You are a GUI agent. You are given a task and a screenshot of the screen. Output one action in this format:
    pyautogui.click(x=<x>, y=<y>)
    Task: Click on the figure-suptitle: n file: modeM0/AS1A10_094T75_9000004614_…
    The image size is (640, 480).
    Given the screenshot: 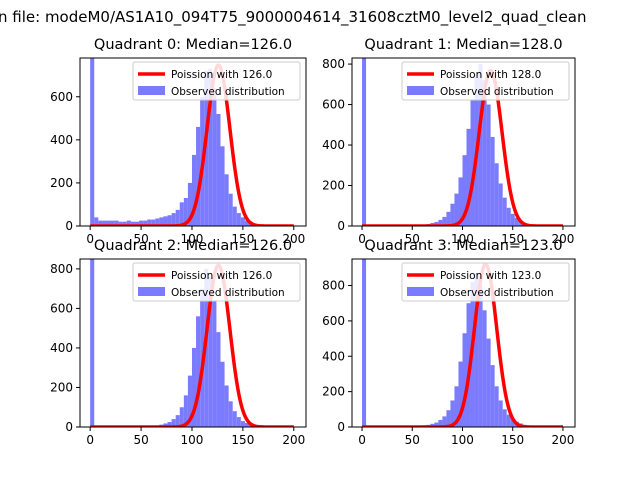 What is the action you would take?
    pyautogui.click(x=293, y=17)
    